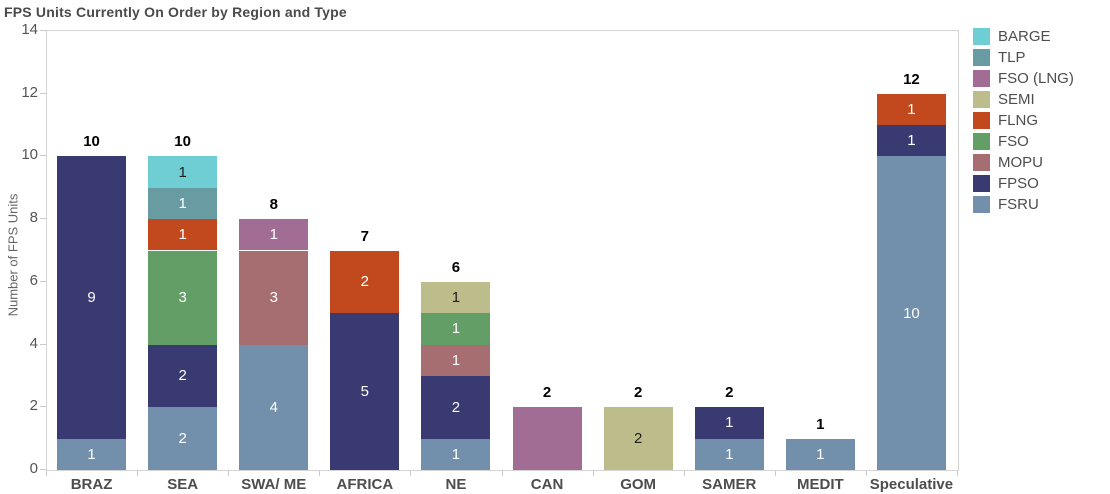  I want to click on x-axis-label-ne: NE, so click(456, 484).